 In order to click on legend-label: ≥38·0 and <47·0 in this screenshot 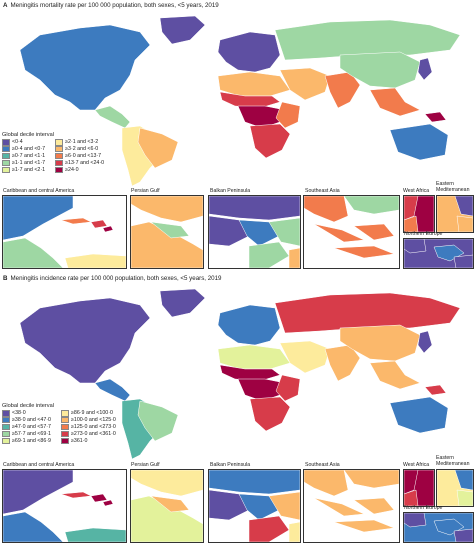, I will do `click(31, 420)`.